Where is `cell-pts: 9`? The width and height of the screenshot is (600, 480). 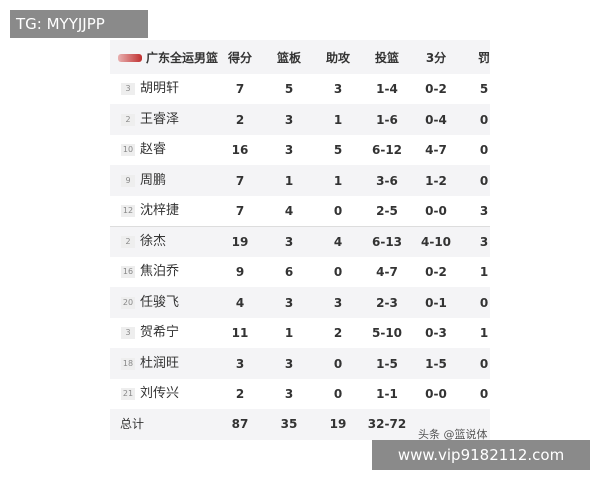
cell-pts: 9 is located at coordinates (240, 272).